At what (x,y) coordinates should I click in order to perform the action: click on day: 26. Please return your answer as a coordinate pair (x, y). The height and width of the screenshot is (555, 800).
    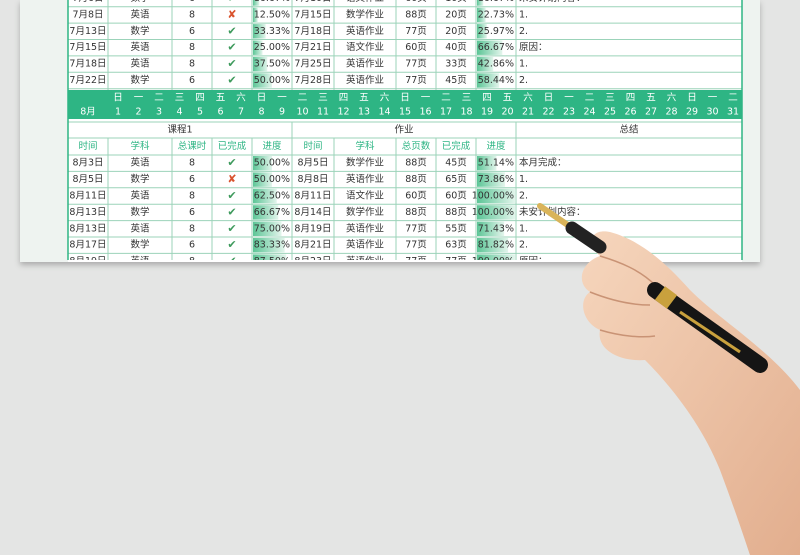
    Looking at the image, I should click on (630, 112).